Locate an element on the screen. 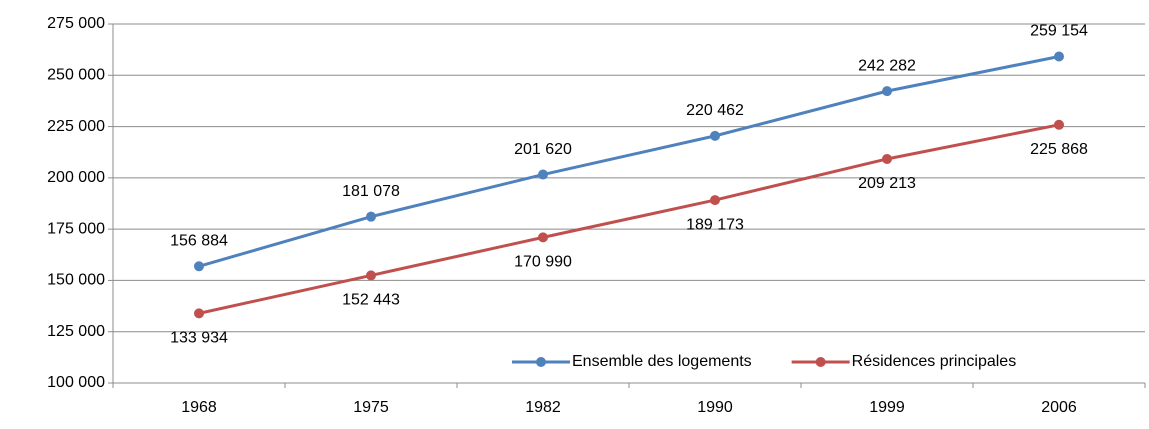 Image resolution: width=1149 pixels, height=429 pixels. y-tick-label: 100 000 is located at coordinates (76, 382).